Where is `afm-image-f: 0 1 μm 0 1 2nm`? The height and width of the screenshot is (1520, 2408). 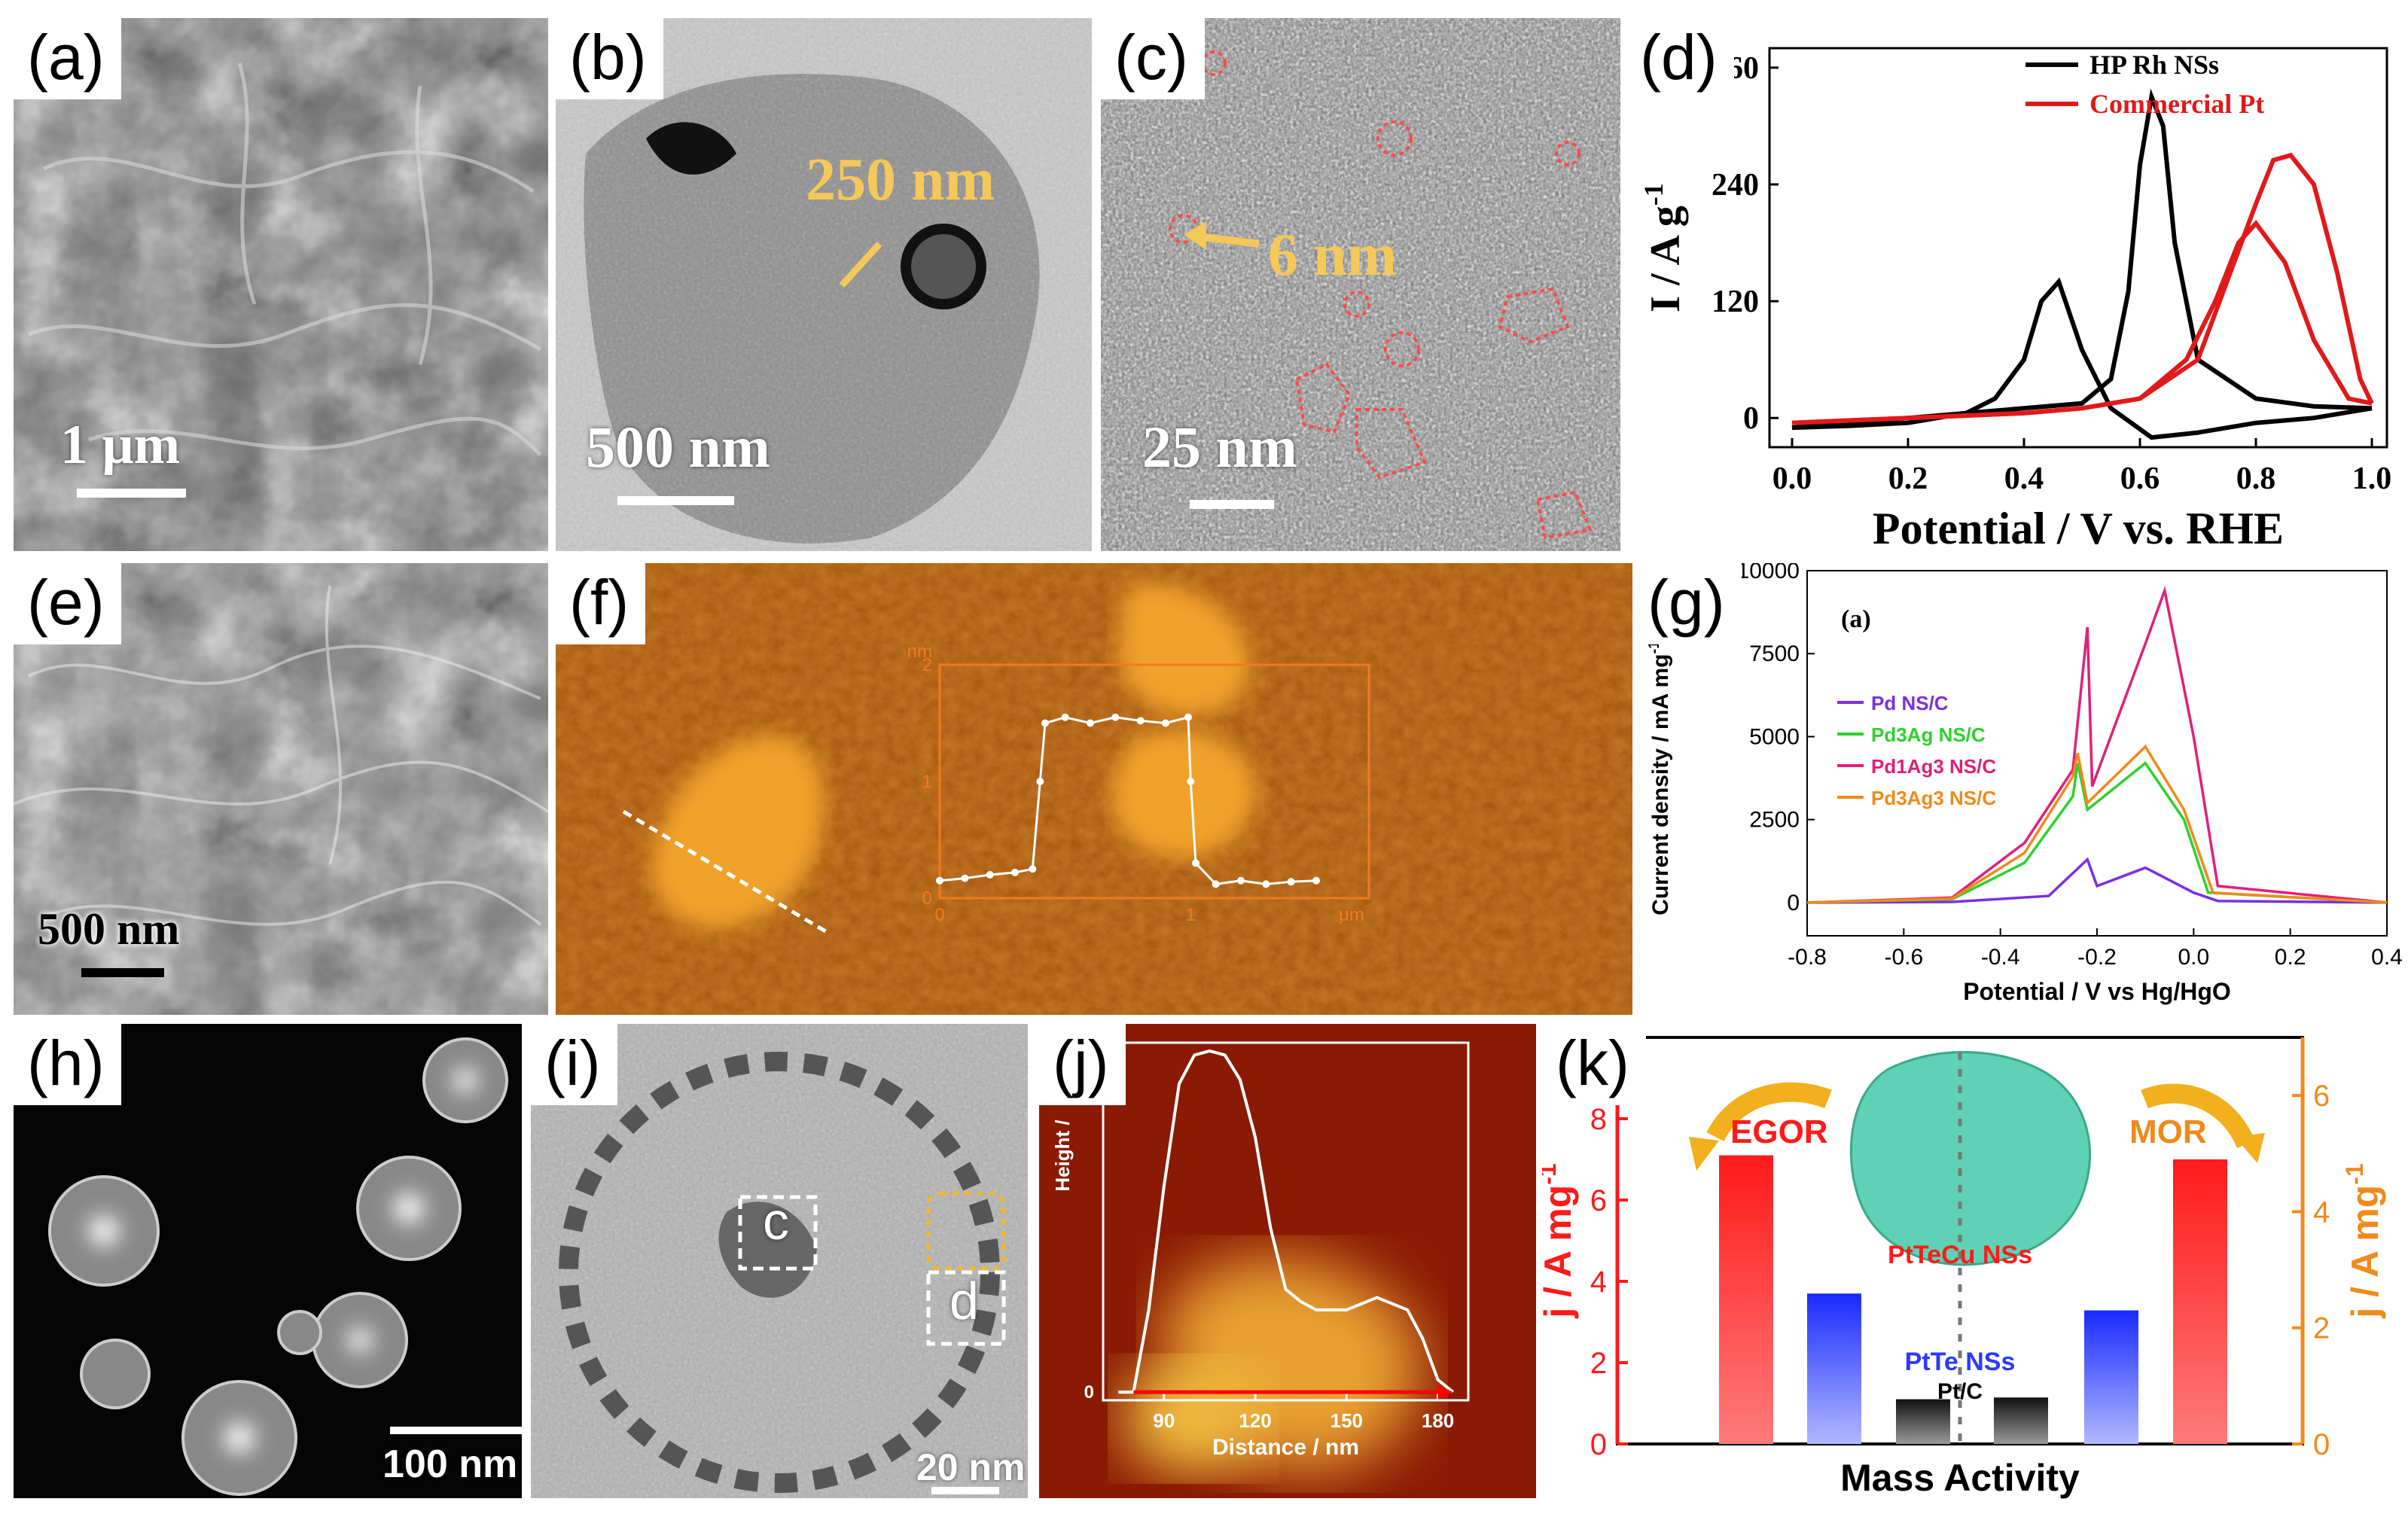
afm-image-f: 0 1 μm 0 1 2nm is located at coordinates (1094, 789).